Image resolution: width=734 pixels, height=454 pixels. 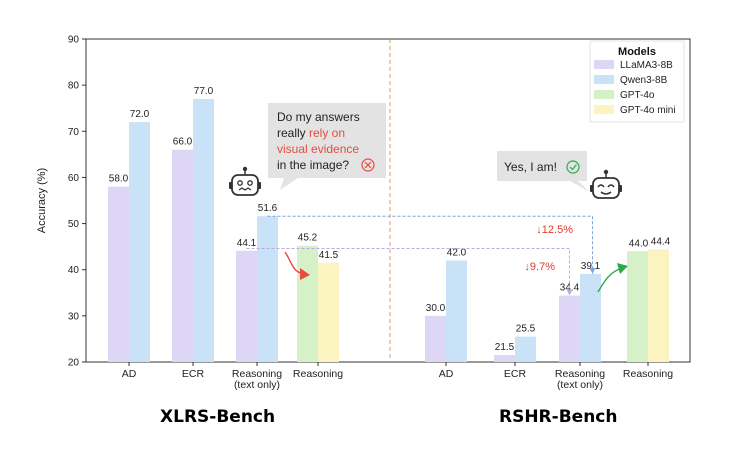 I want to click on y-tick-label: 70, so click(x=74, y=132).